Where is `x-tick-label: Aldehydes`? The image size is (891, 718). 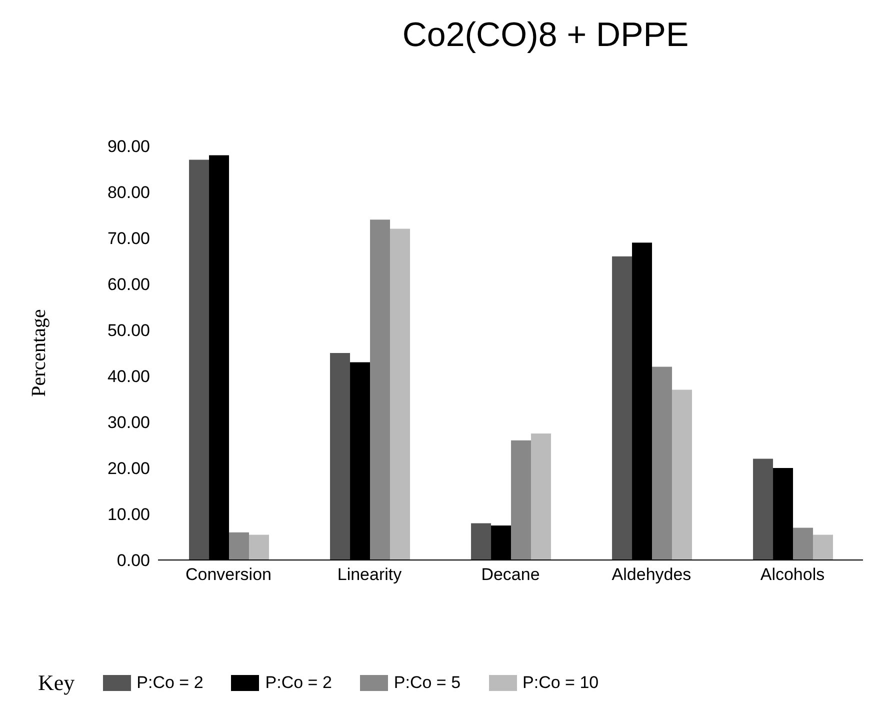 x-tick-label: Aldehydes is located at coordinates (652, 574).